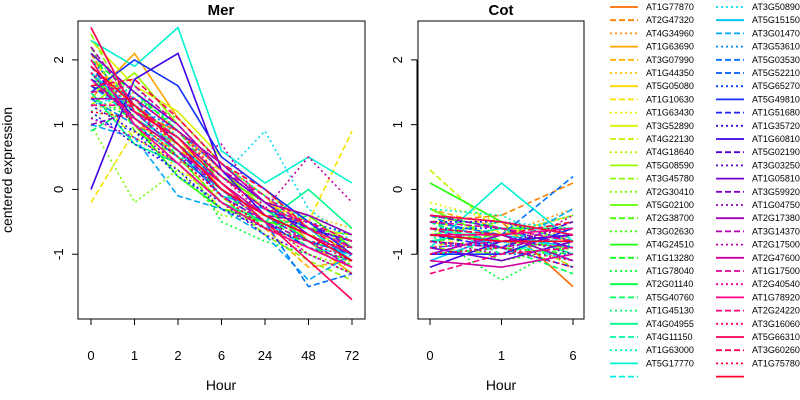 This screenshot has height=400, width=800. Describe the element at coordinates (776, 337) in the screenshot. I see `legend-label: AT5G66310` at that location.